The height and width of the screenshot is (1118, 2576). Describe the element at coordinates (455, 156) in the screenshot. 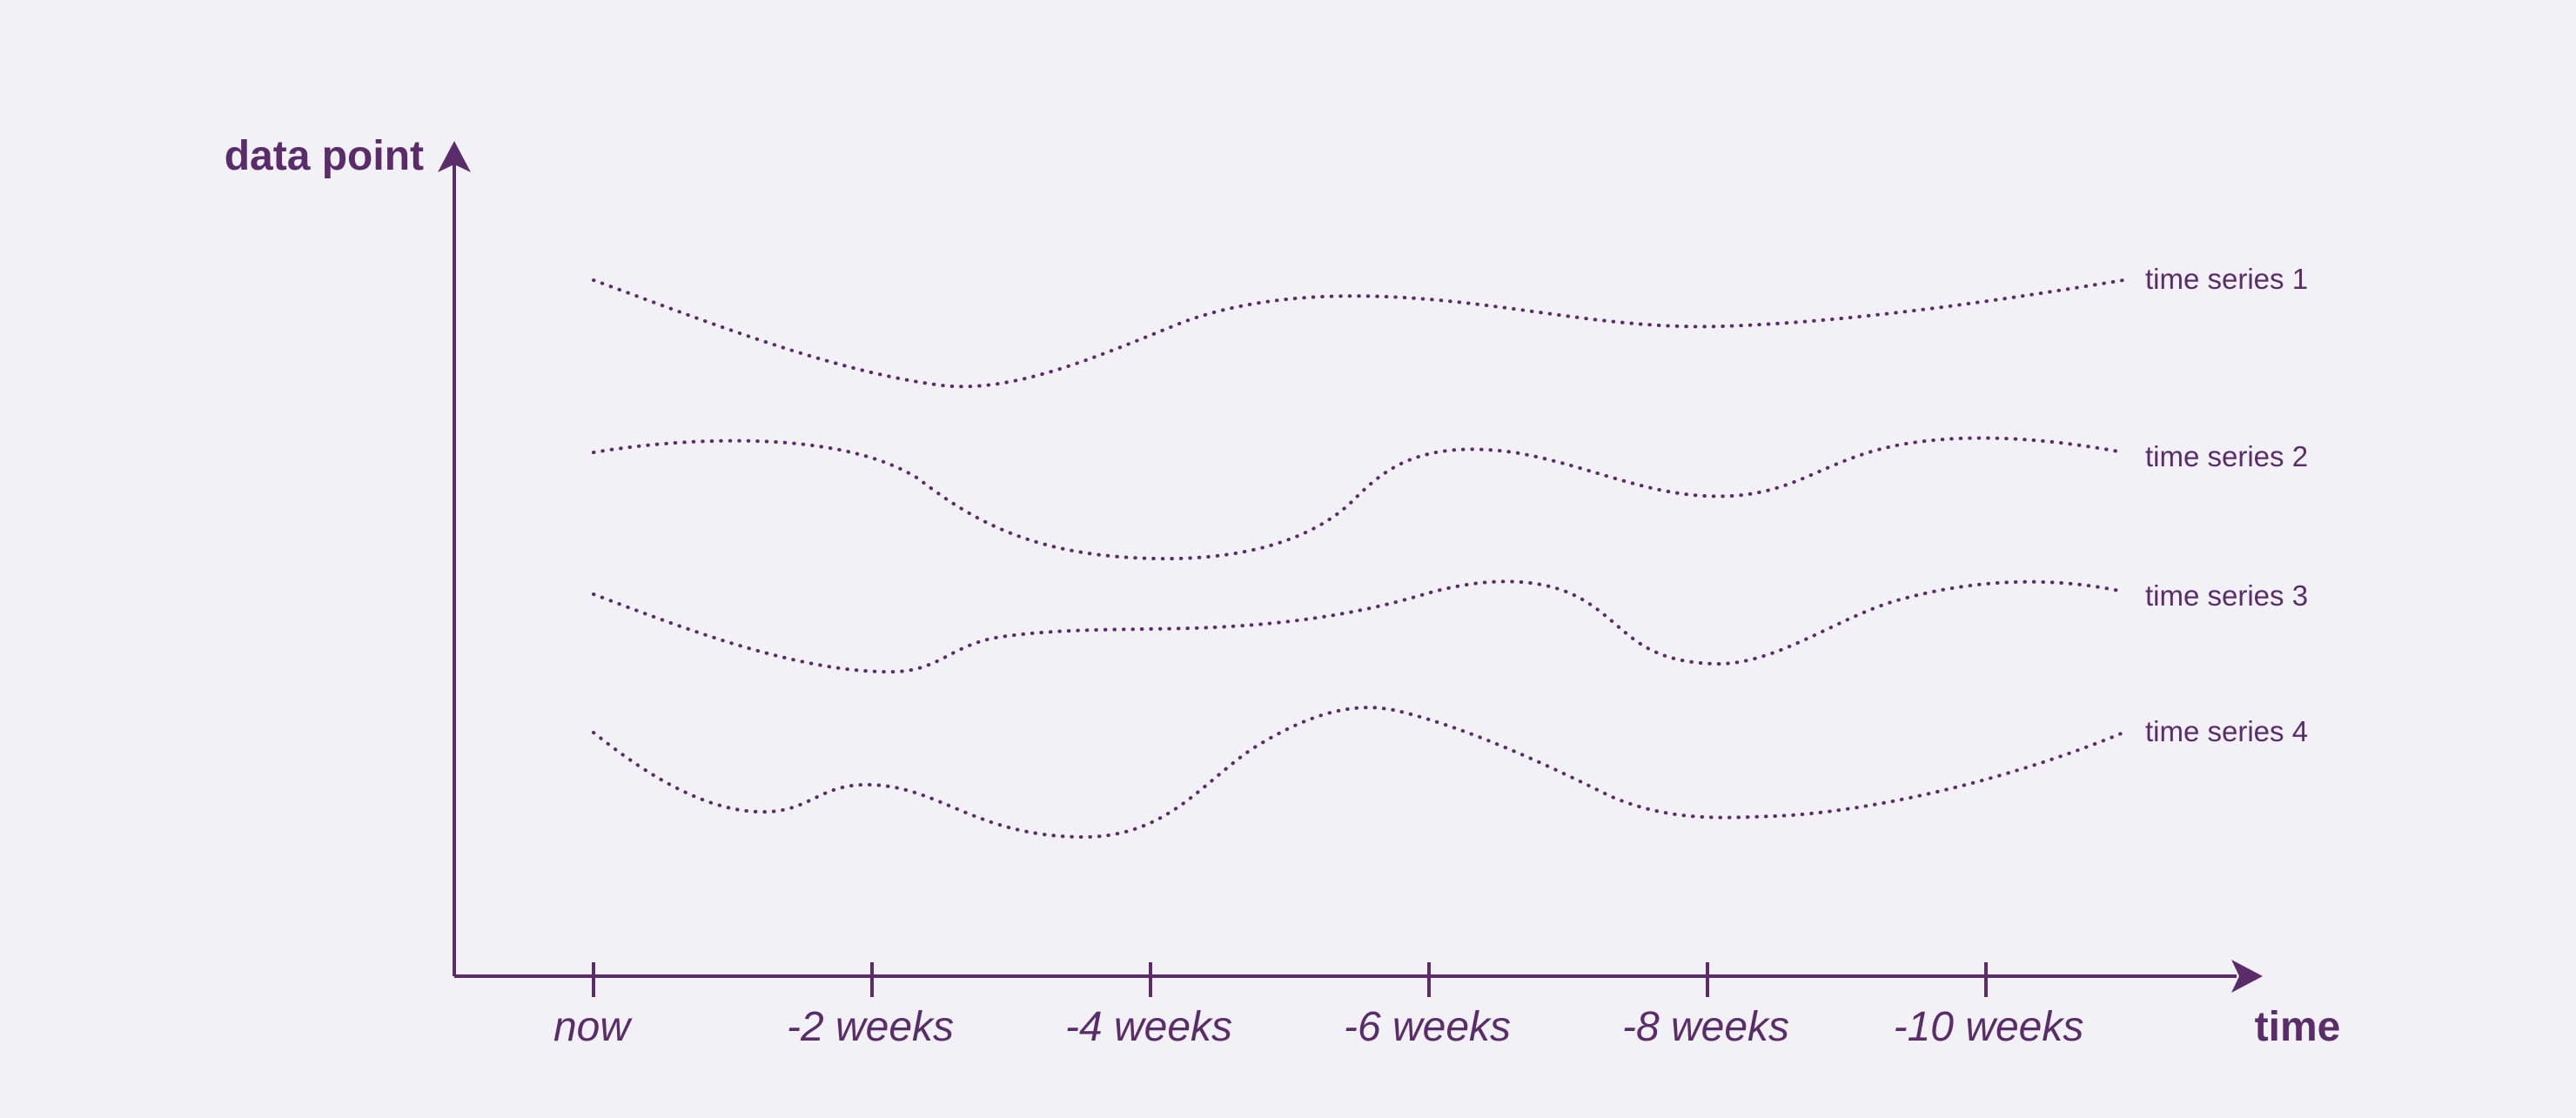

I see `y-axis-arrow-icon` at that location.